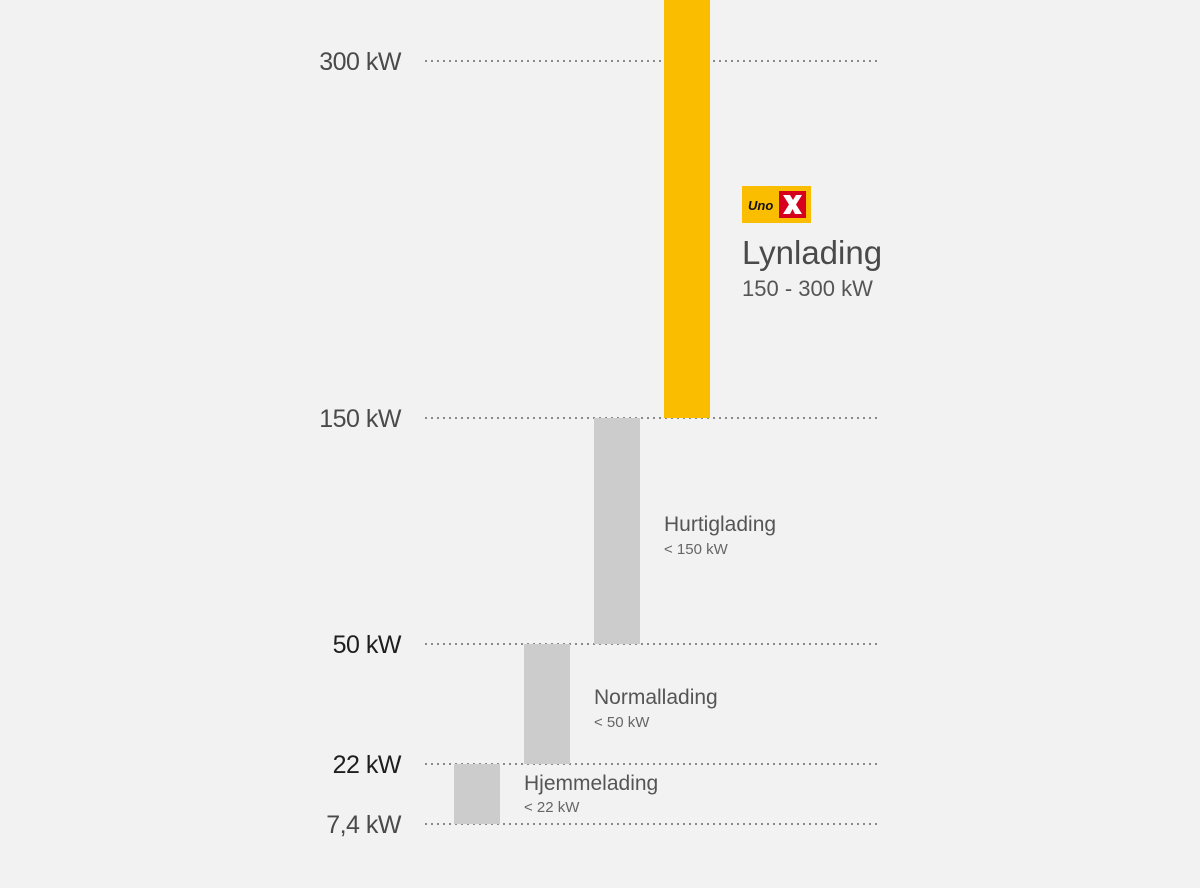  I want to click on bar-label-name: Normallading, so click(656, 697).